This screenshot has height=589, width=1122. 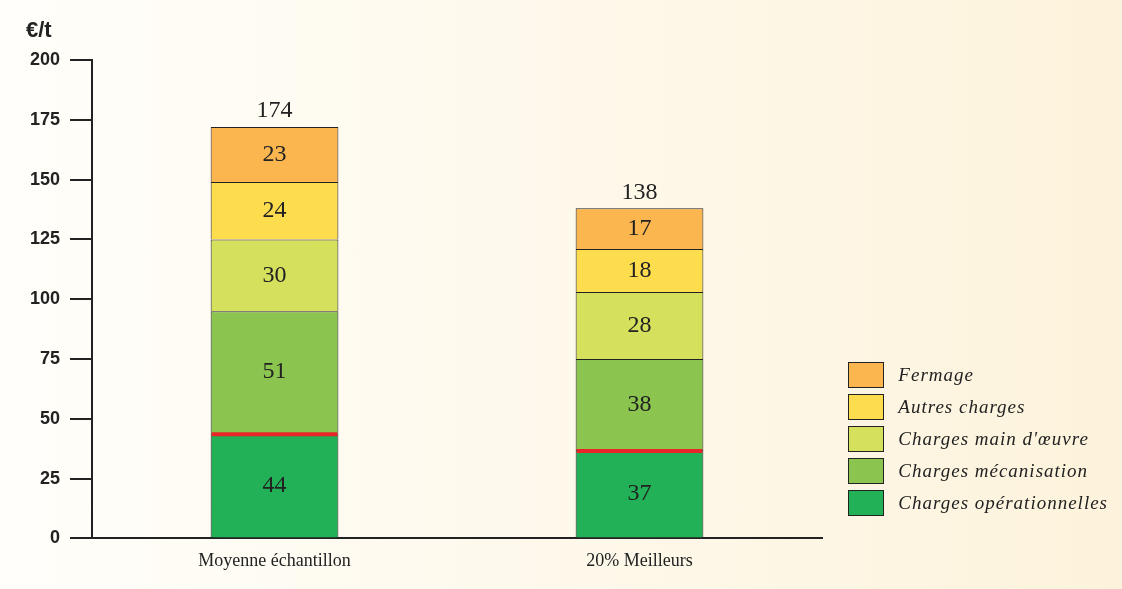 I want to click on data-label: 28, so click(x=639, y=323).